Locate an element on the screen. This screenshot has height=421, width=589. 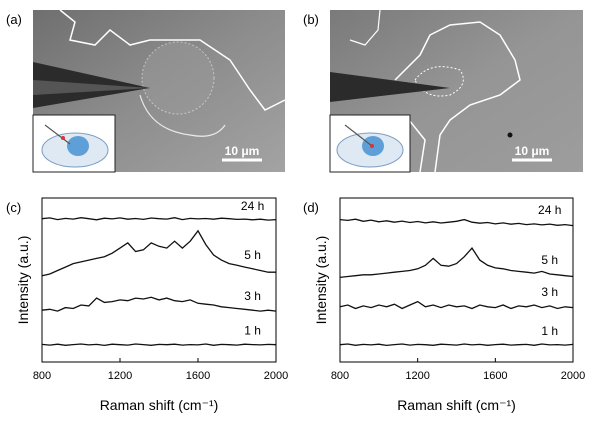
panel-label: (b) is located at coordinates (311, 19).